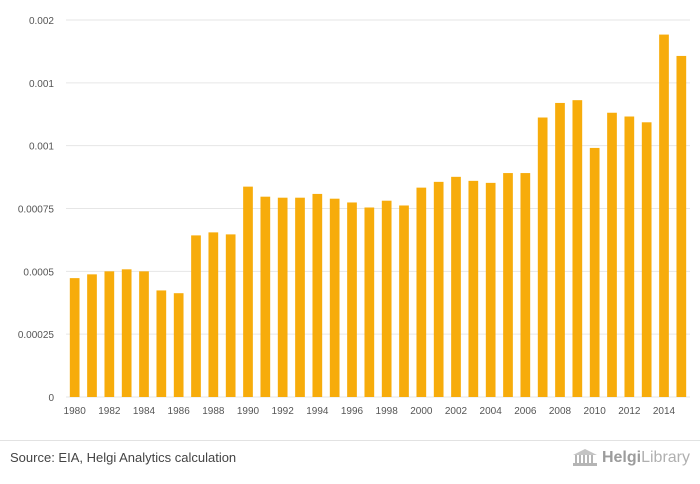 This screenshot has height=484, width=700. What do you see at coordinates (664, 411) in the screenshot?
I see `x-tick-label: 2014` at bounding box center [664, 411].